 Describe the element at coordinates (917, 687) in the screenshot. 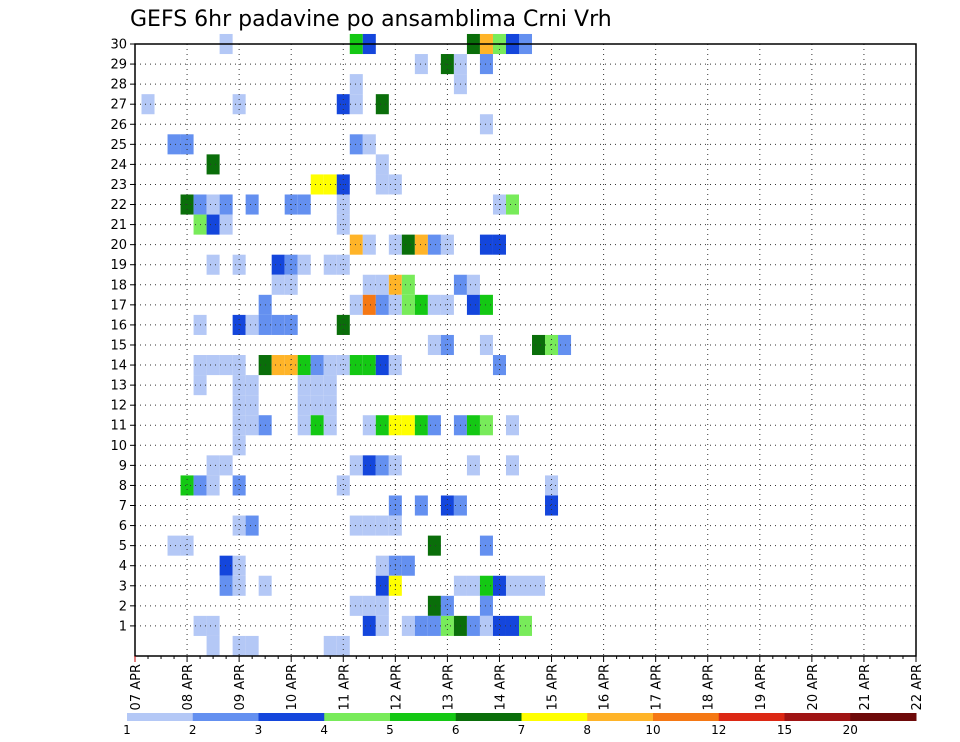

I see `x-tick-label: 22 APR` at that location.